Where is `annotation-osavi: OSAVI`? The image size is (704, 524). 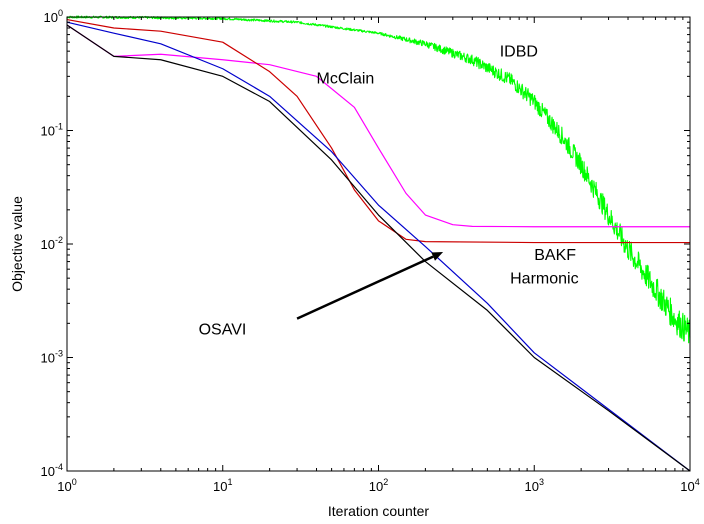 annotation-osavi: OSAVI is located at coordinates (223, 329).